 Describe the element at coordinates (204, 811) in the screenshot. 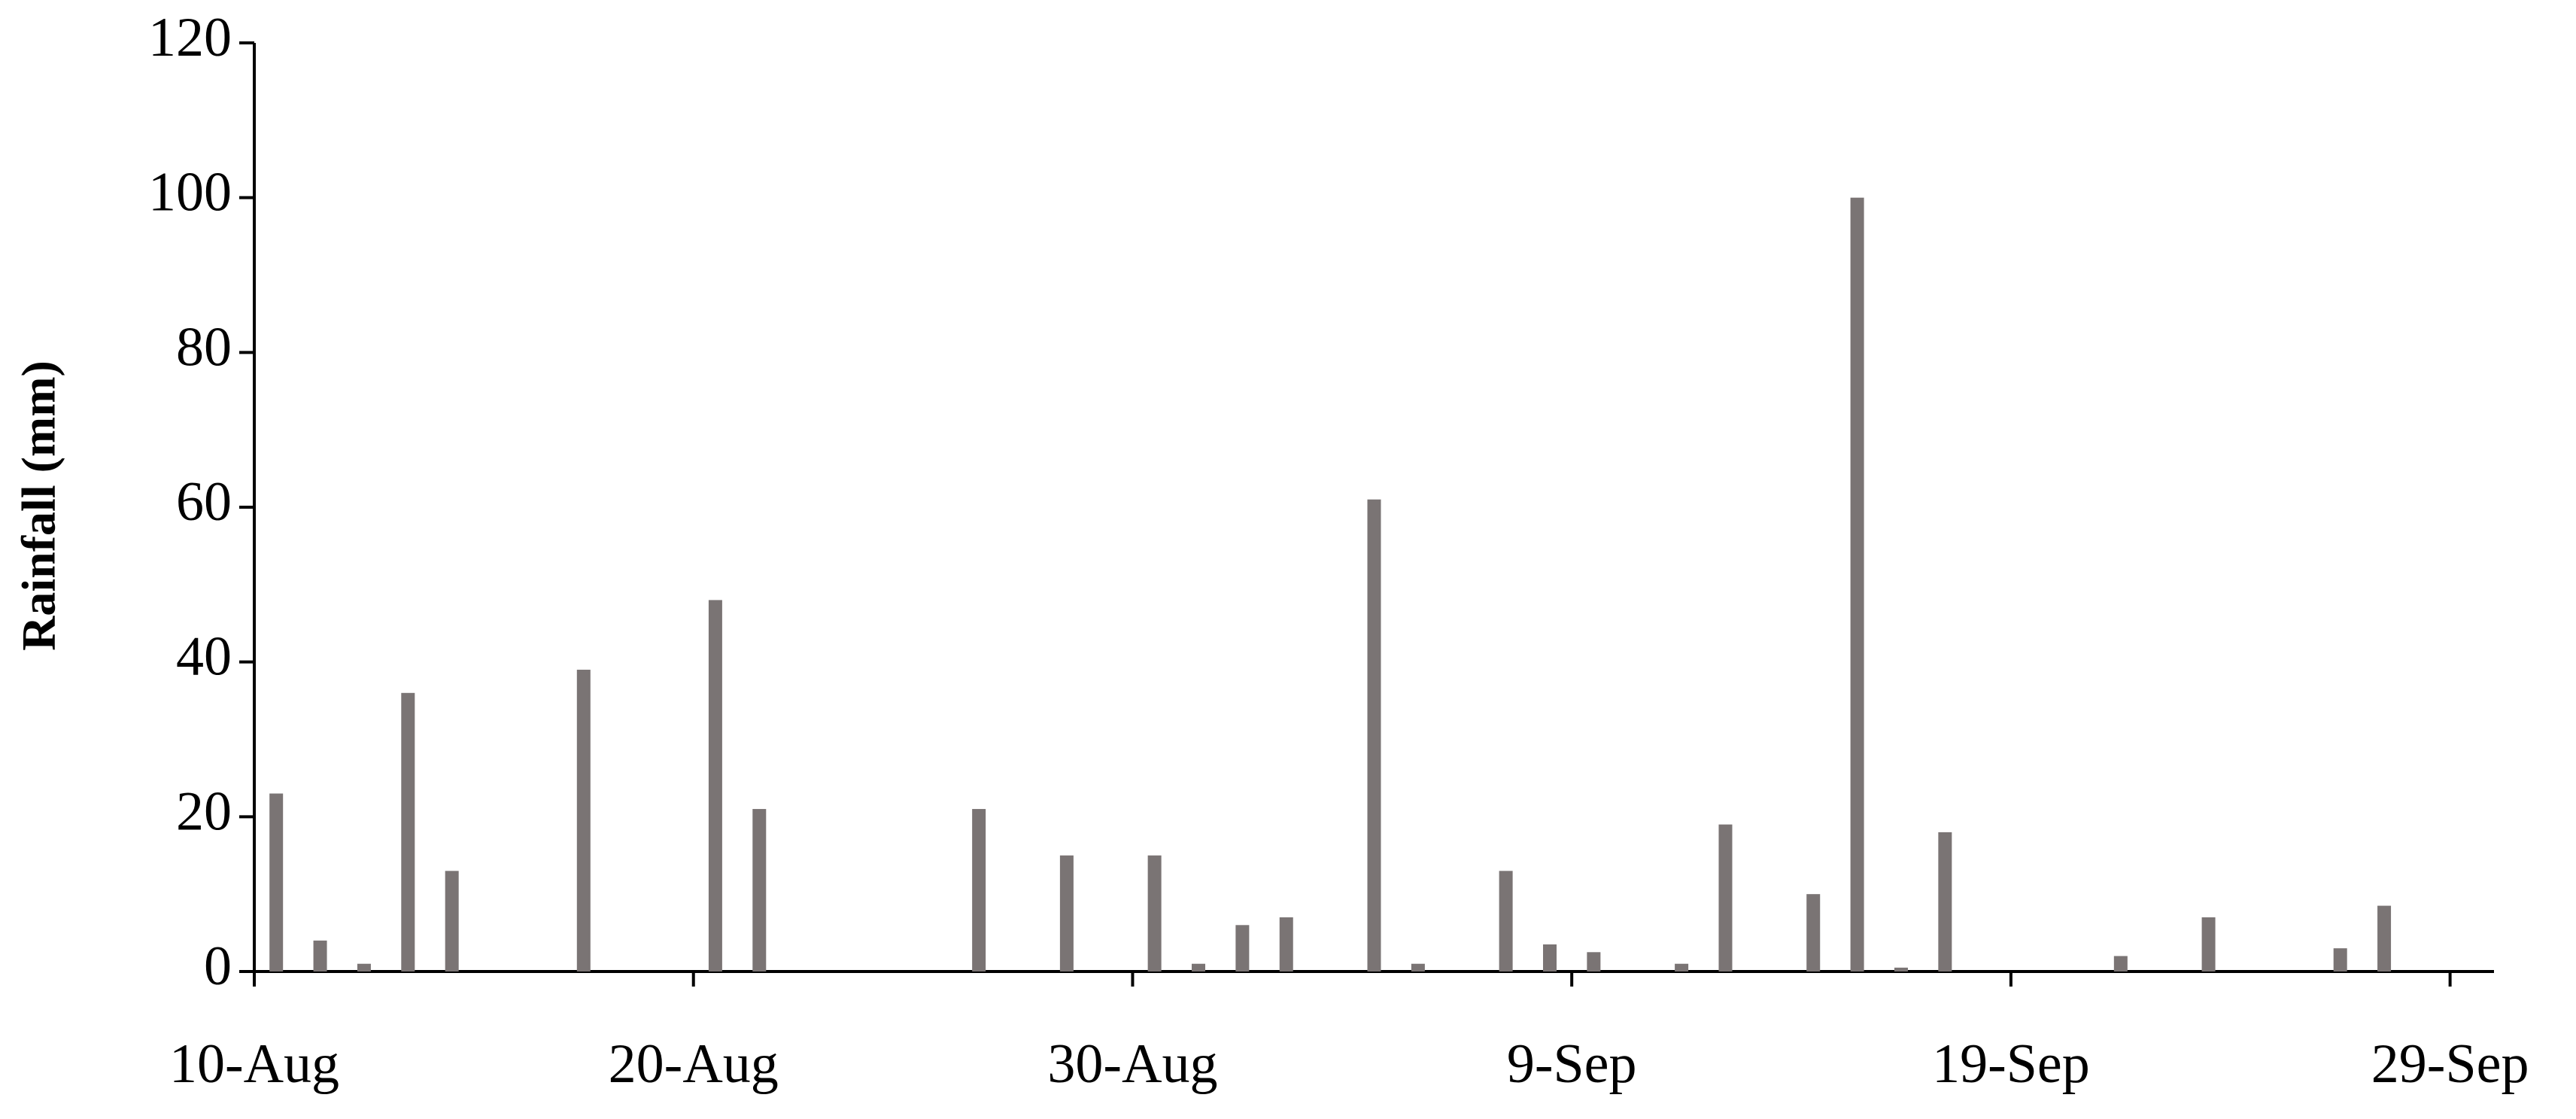

I see `y-tick-label: 20` at that location.